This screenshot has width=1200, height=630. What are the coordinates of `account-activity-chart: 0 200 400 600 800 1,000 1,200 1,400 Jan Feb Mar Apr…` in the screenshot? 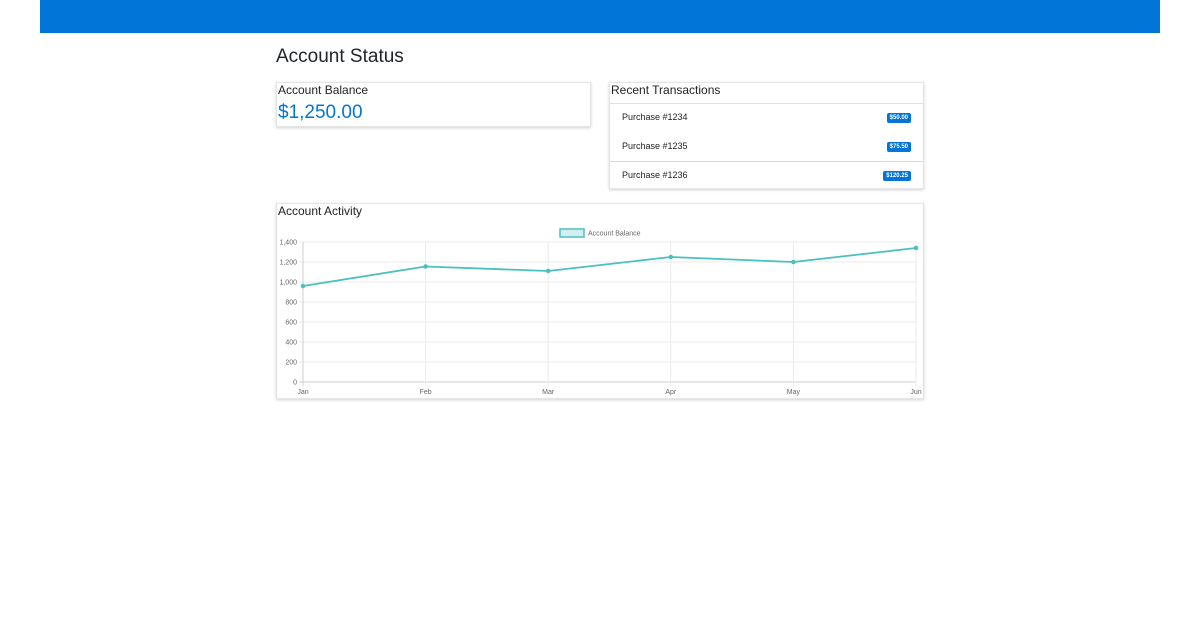 It's located at (600, 312).